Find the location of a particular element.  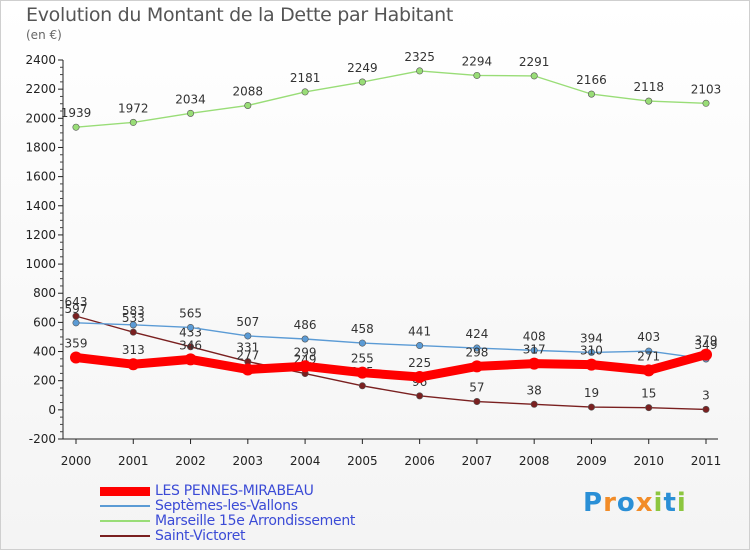

y-tick-label: 2000 is located at coordinates (40, 118).